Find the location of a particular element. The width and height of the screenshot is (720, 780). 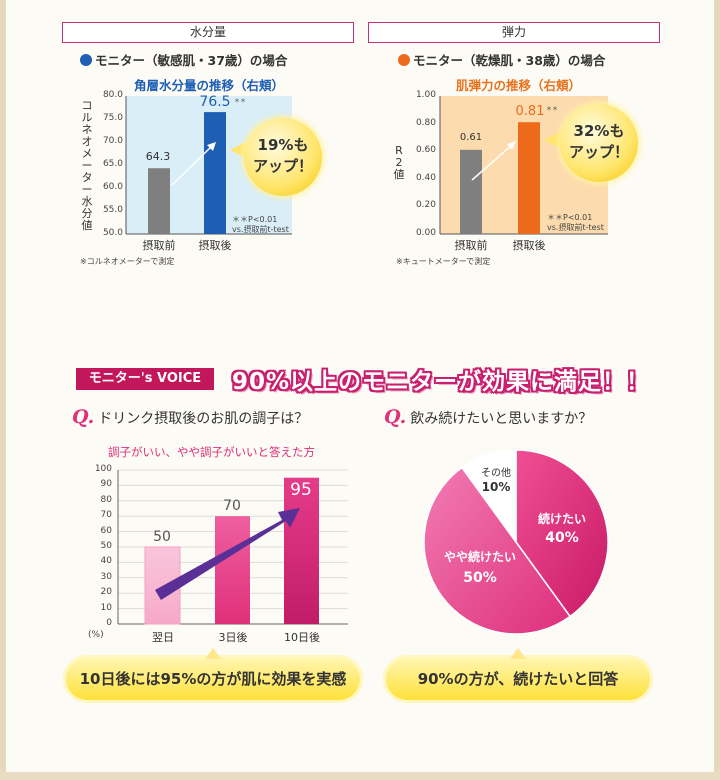

e-ticks-label: 0.80 is located at coordinates (425, 122).